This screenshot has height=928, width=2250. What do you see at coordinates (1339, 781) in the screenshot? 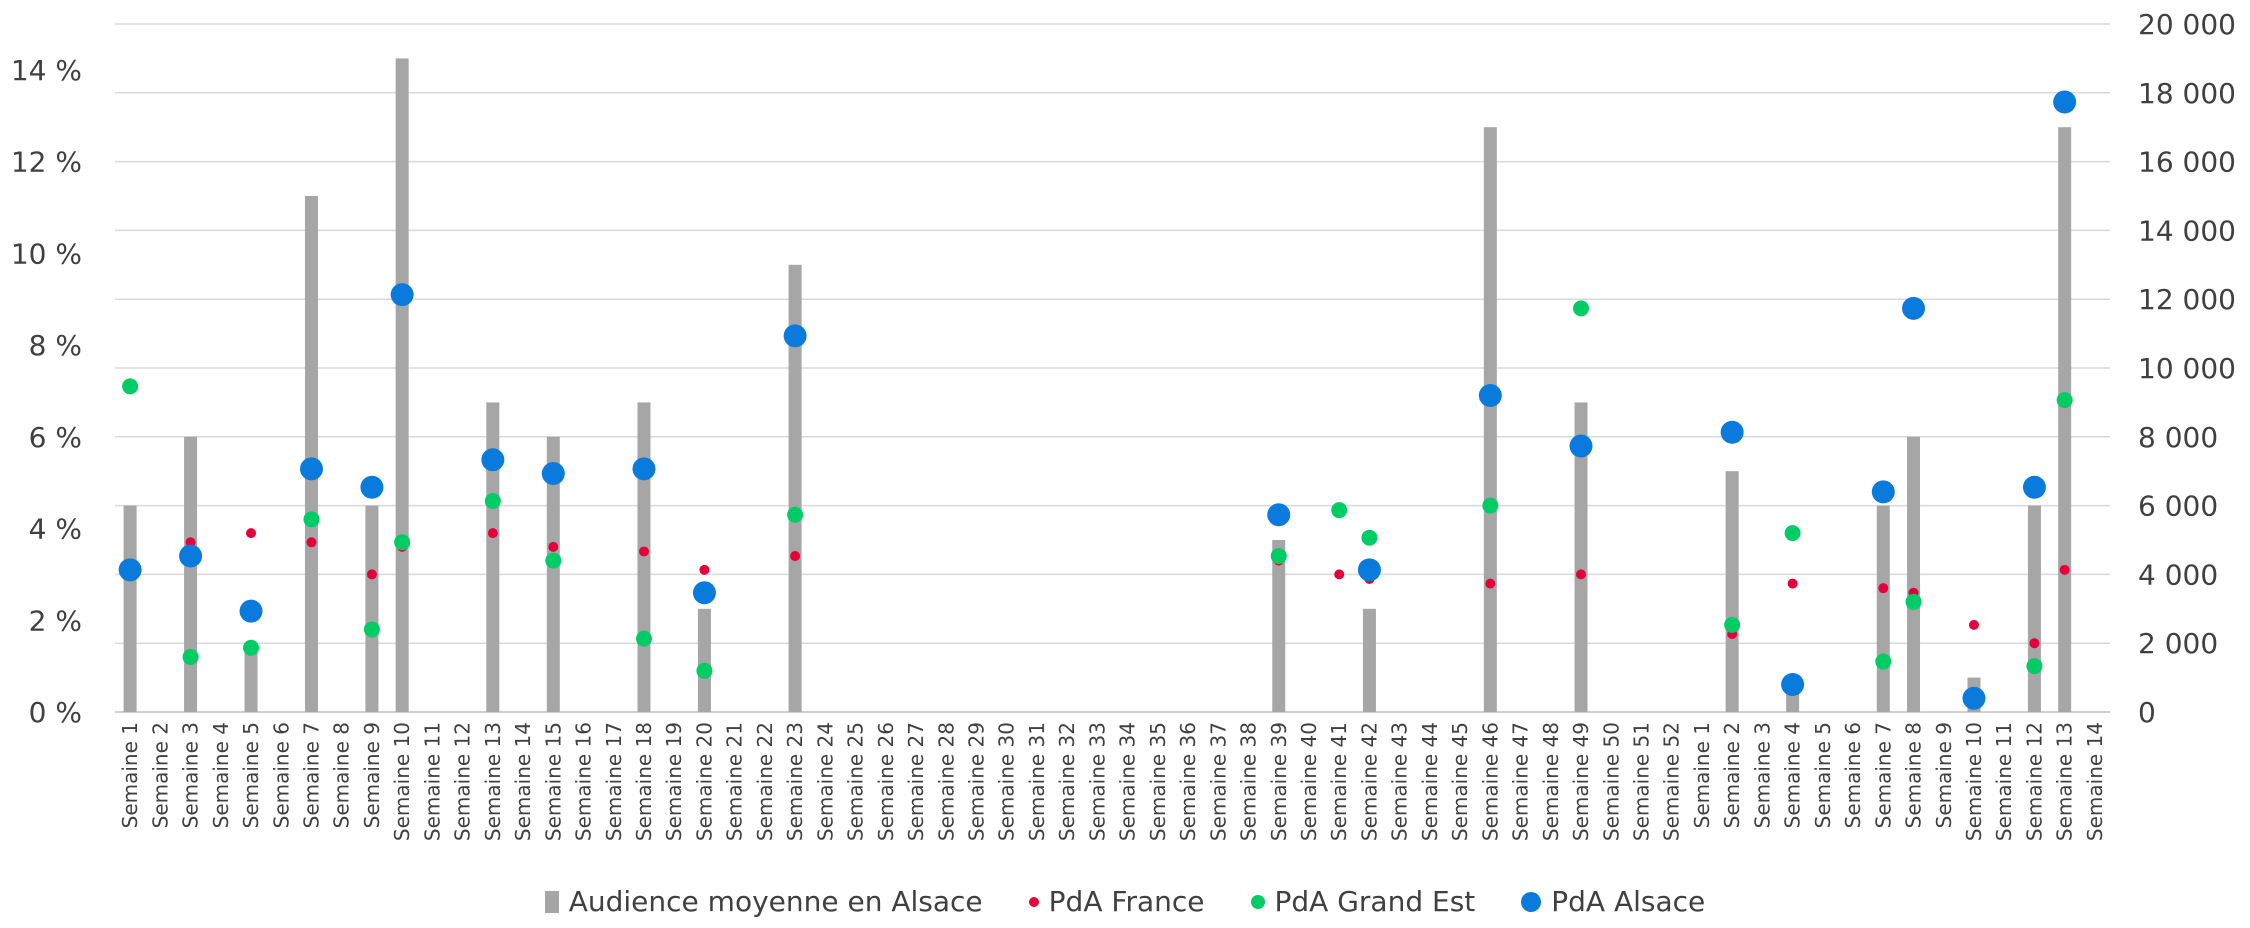
I see `x-tick-label: Semaine 41` at bounding box center [1339, 781].